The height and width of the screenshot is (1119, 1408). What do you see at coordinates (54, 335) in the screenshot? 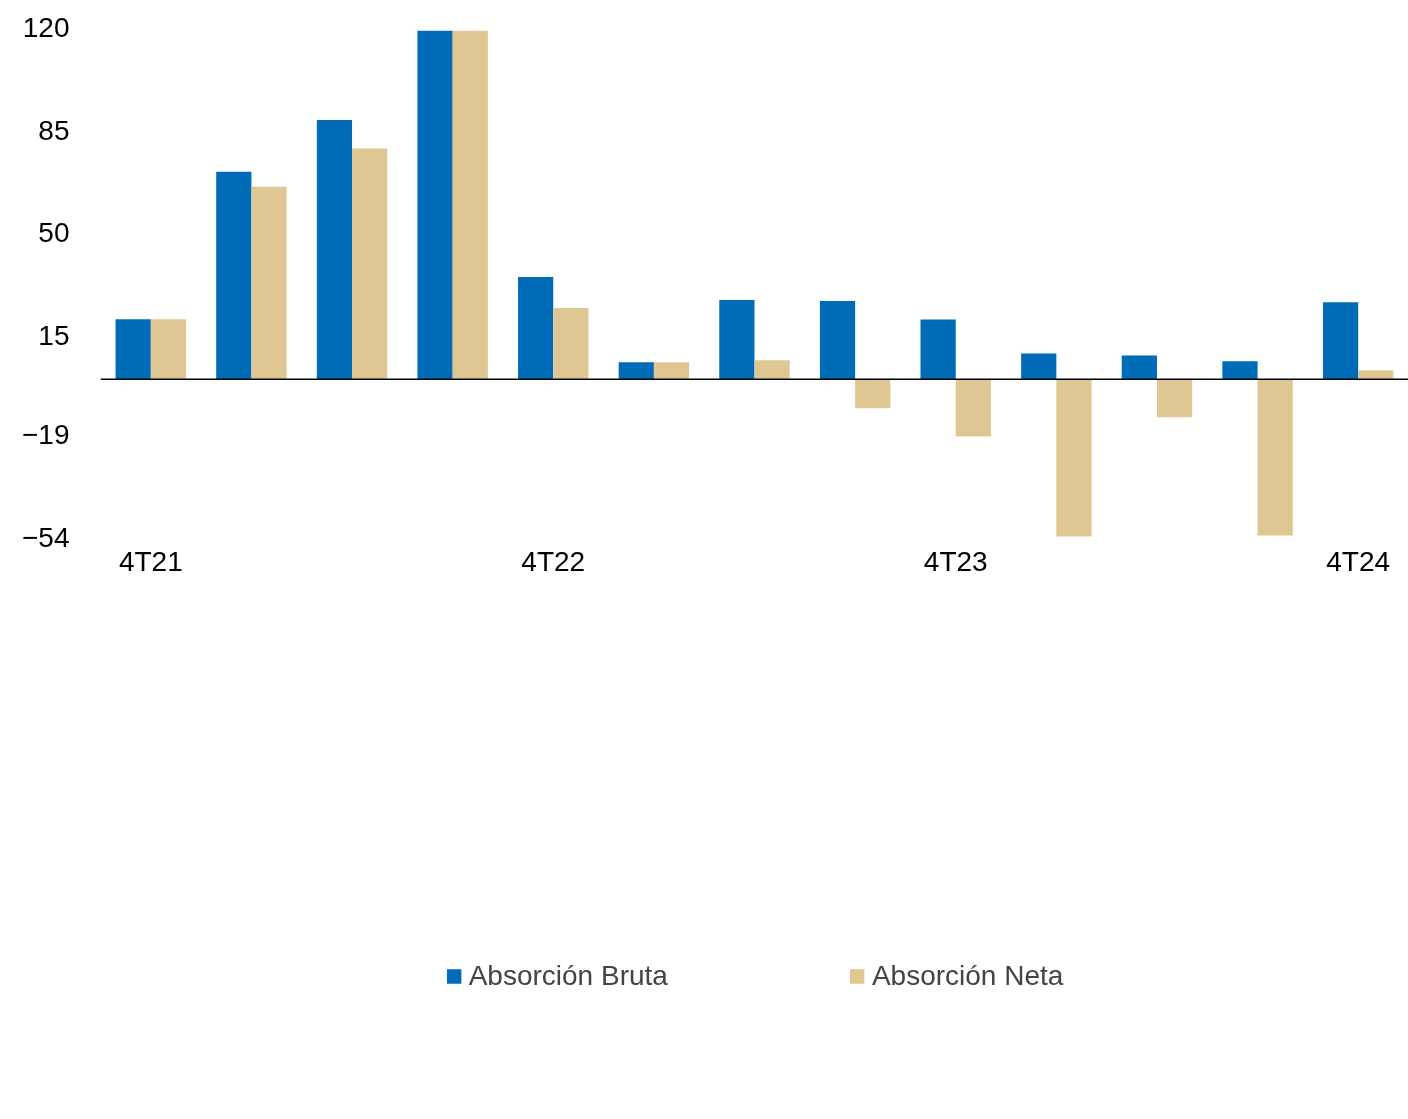
I see `y-tick-label: 15` at bounding box center [54, 335].